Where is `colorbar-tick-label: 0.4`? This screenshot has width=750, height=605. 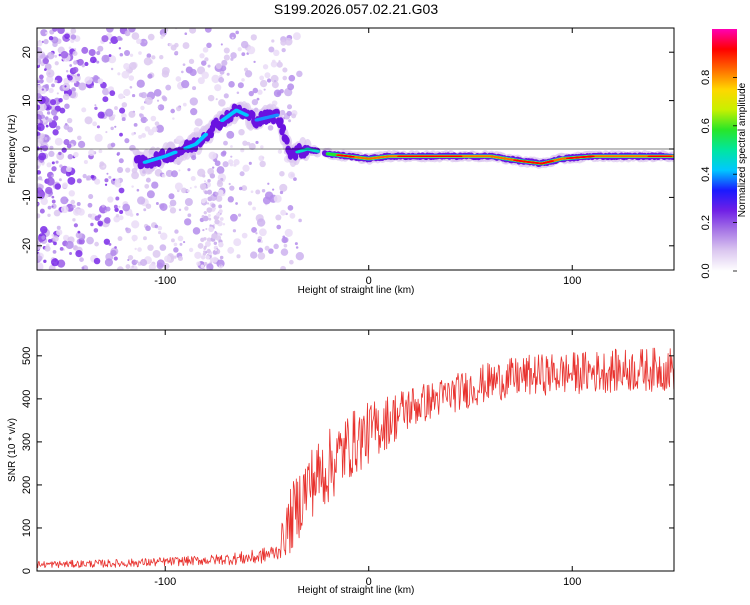
colorbar-tick-label: 0.4 is located at coordinates (706, 174).